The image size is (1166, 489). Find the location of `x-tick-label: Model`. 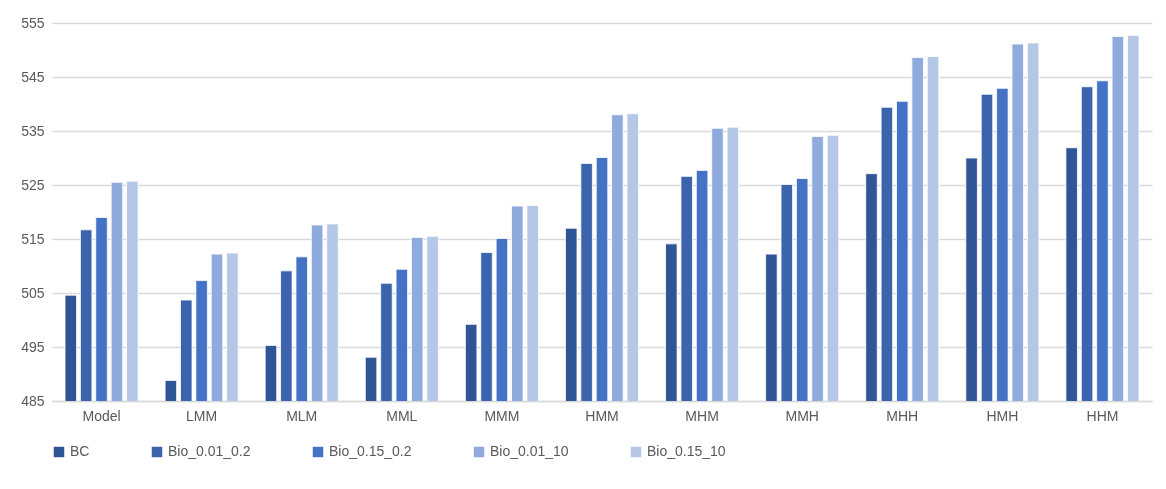

x-tick-label: Model is located at coordinates (101, 415).